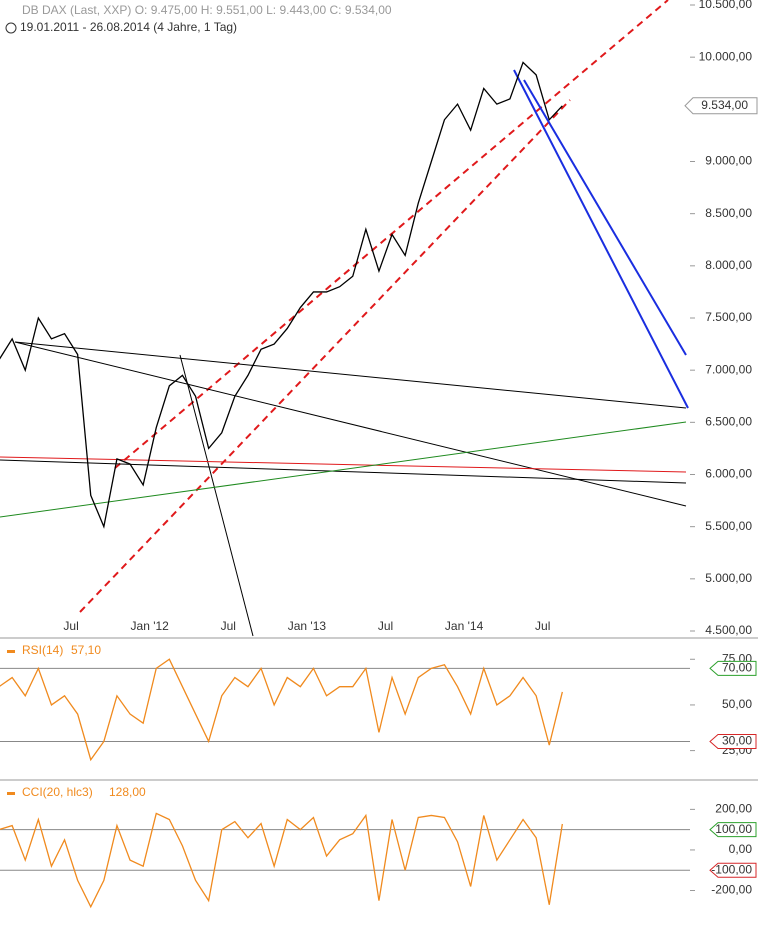 The image size is (758, 930). I want to click on y-tick-label: 9.000,00, so click(728, 161).